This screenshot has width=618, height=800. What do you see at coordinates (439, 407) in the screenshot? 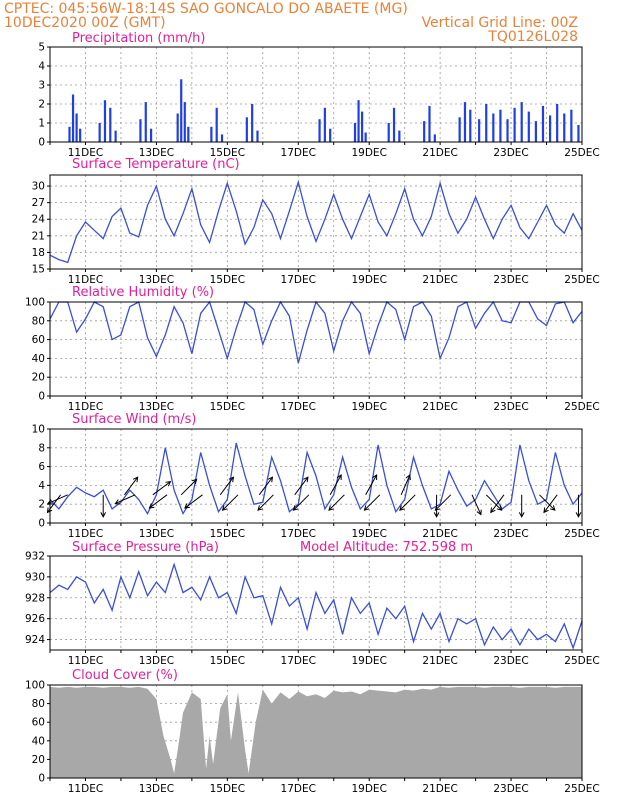
I see `rh-xtick-label: 21DEC` at bounding box center [439, 407].